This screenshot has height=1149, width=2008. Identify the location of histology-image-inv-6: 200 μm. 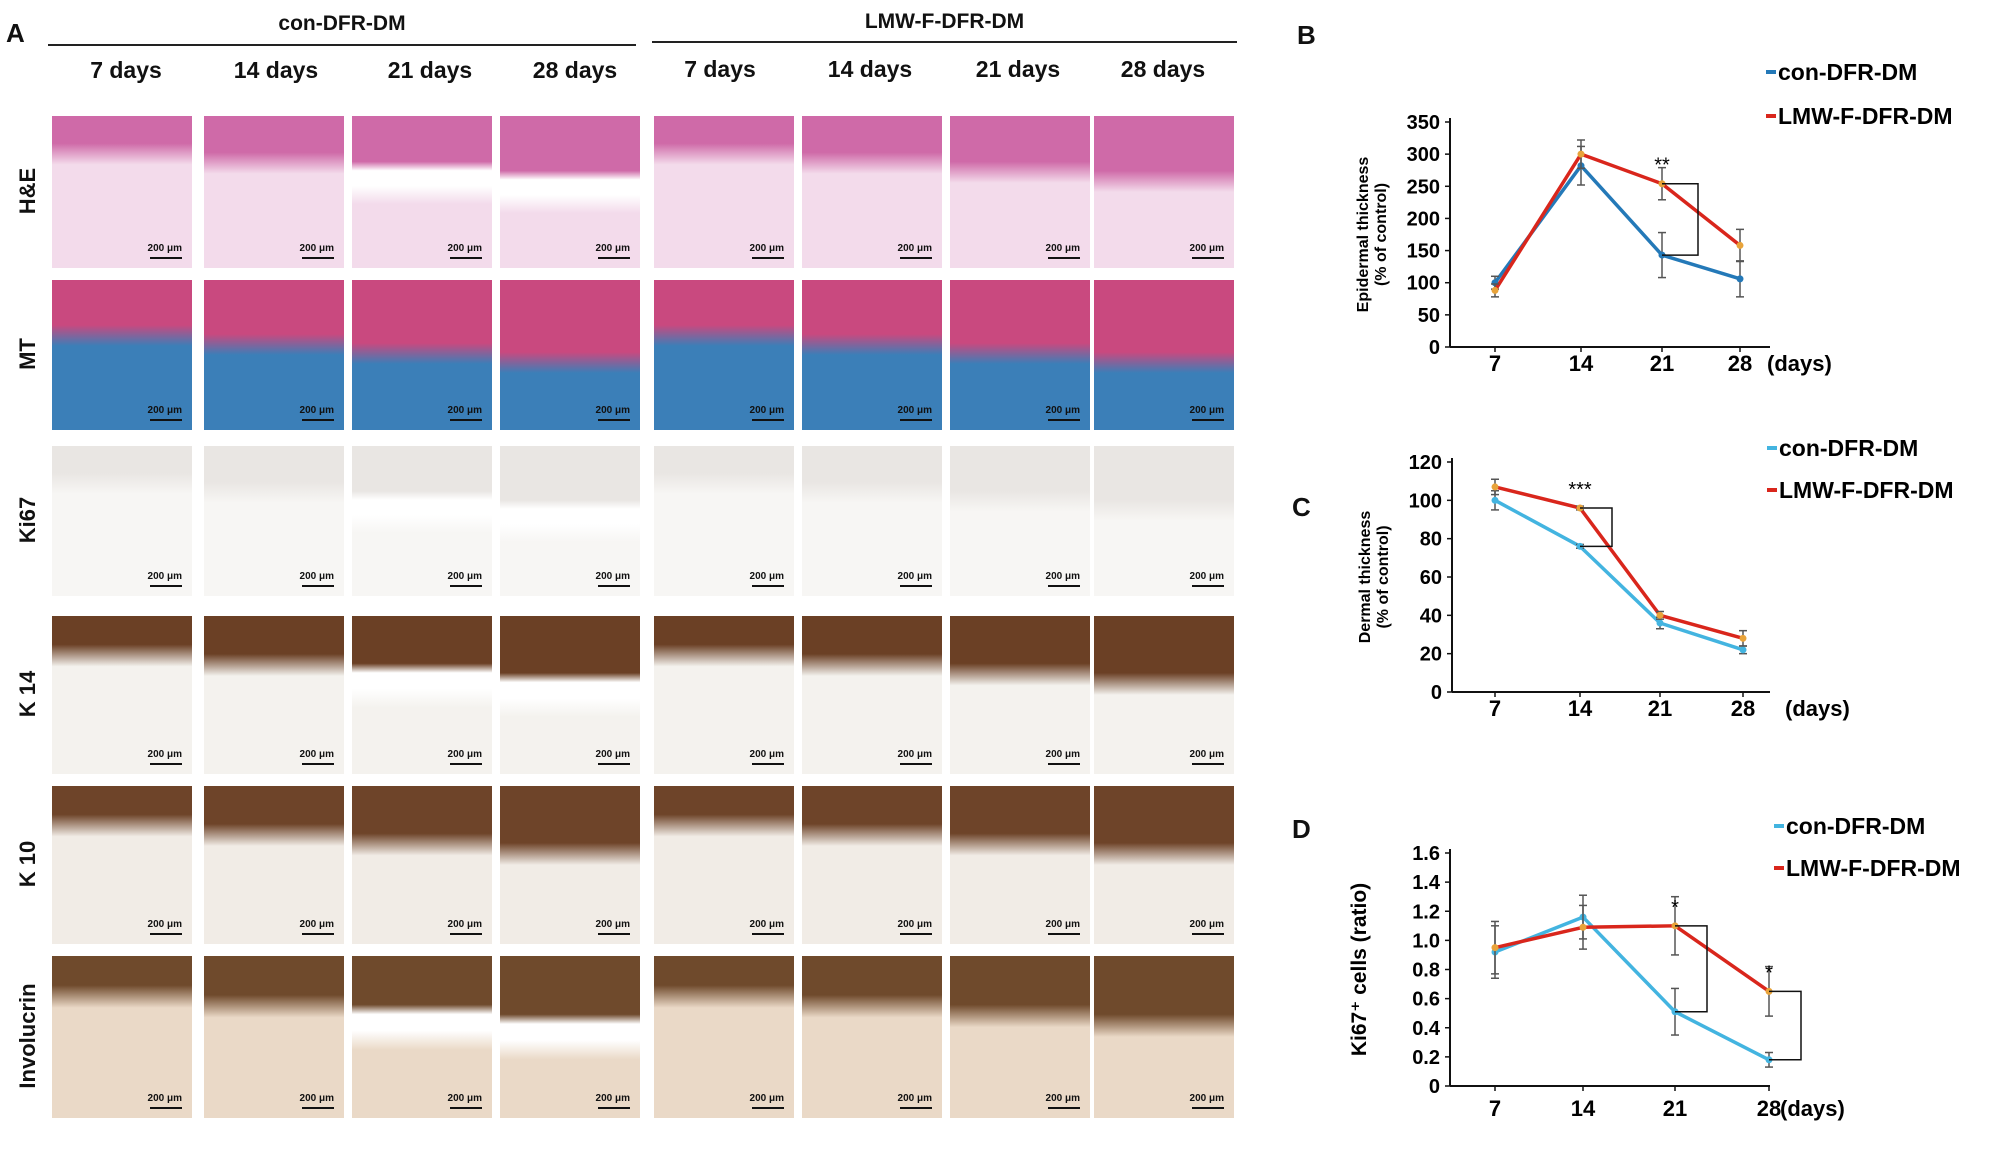
(872, 1037).